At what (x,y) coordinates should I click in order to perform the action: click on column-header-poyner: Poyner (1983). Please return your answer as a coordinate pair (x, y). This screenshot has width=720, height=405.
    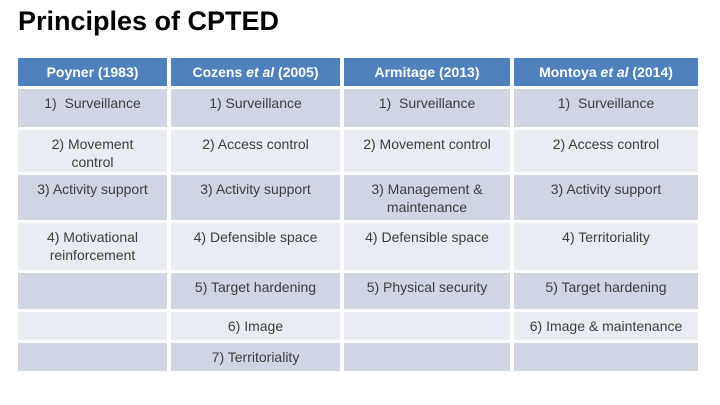
    Looking at the image, I should click on (92, 72).